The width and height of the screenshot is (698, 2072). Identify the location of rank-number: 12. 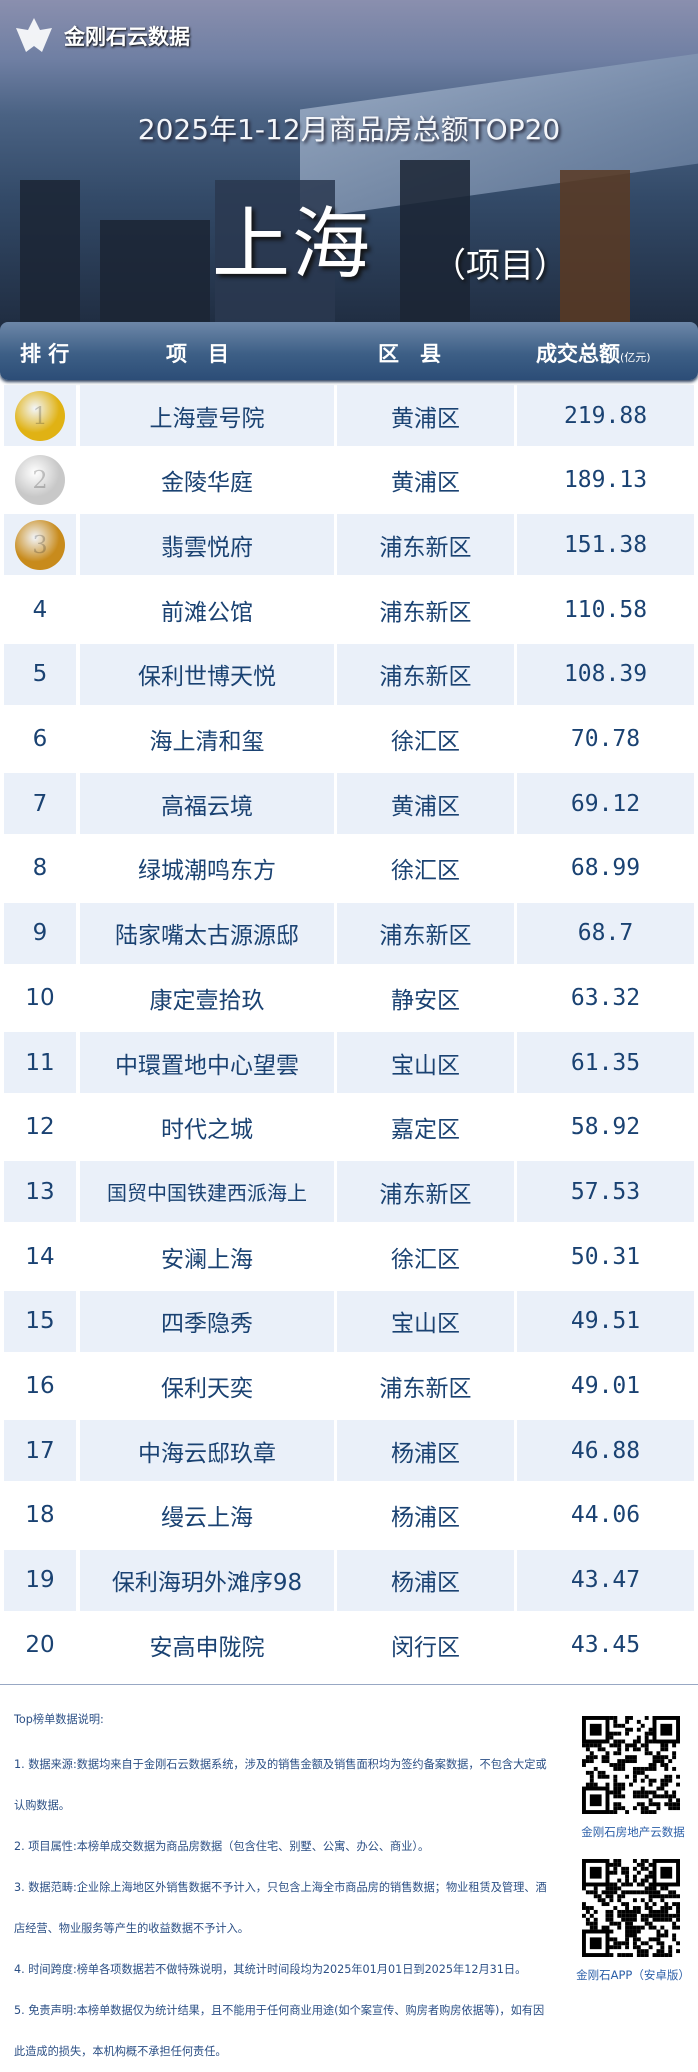
(40, 1127).